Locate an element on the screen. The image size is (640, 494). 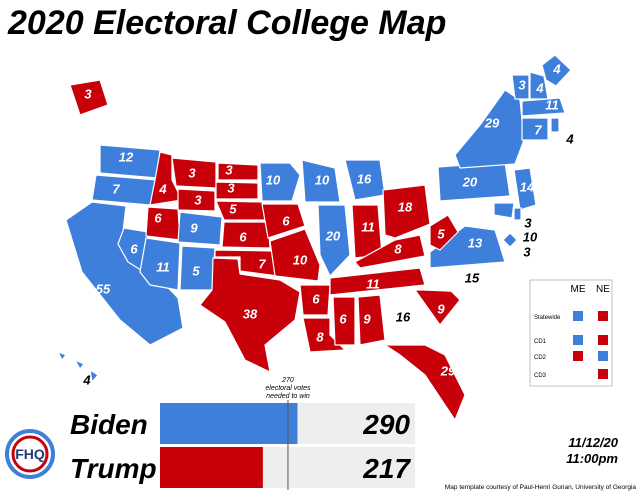
state-votes: 12 is located at coordinates (126, 156).